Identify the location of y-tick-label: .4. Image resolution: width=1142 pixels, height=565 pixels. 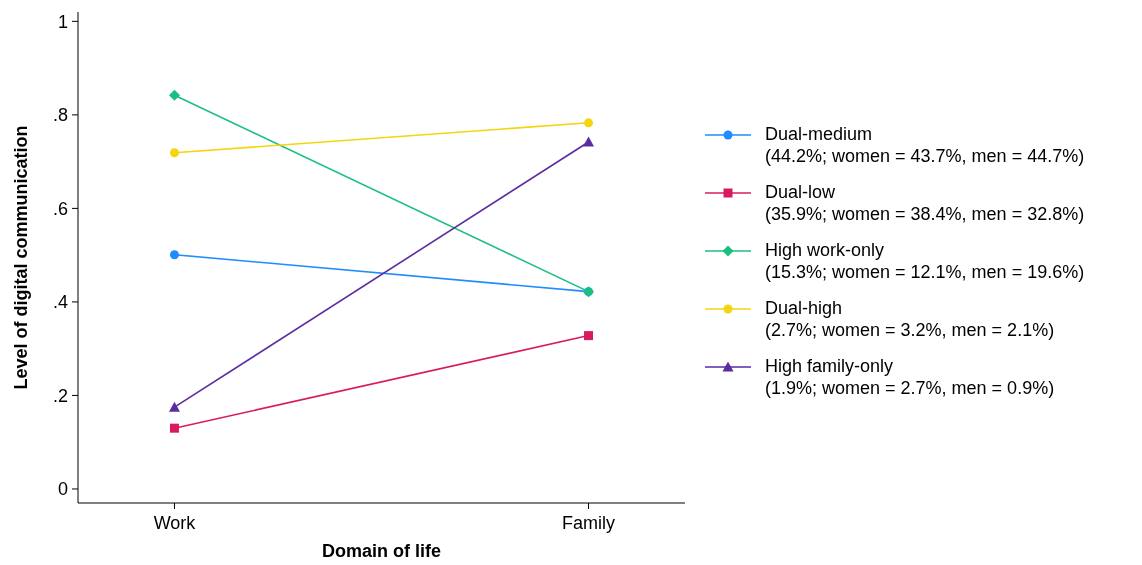
(60, 302).